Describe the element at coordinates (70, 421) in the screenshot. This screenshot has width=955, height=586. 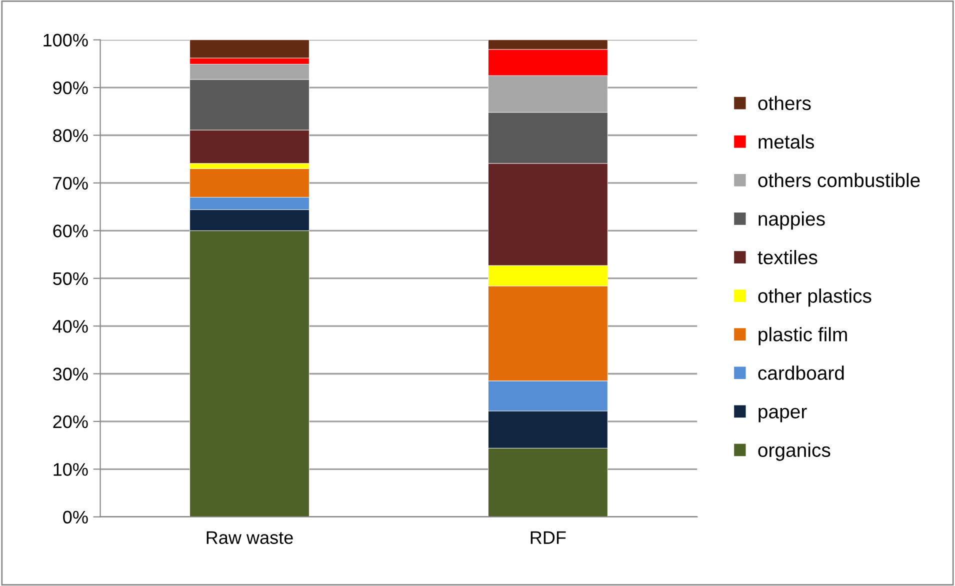
I see `y-tick-label: 20%` at that location.